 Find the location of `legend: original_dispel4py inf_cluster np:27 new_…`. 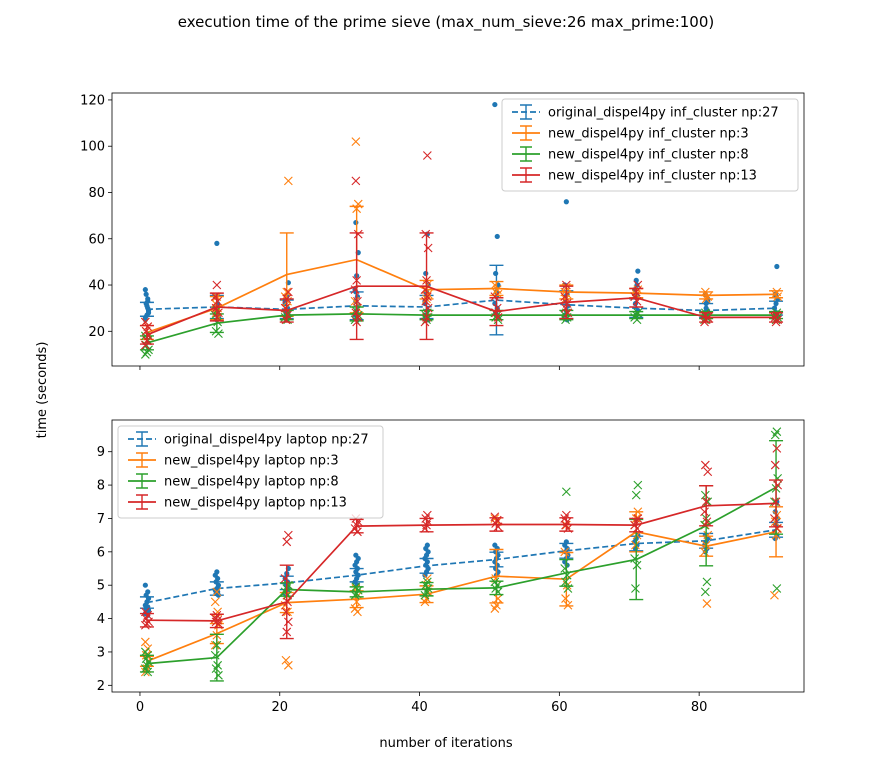

legend: original_dispel4py inf_cluster np:27 new_… is located at coordinates (650, 145).